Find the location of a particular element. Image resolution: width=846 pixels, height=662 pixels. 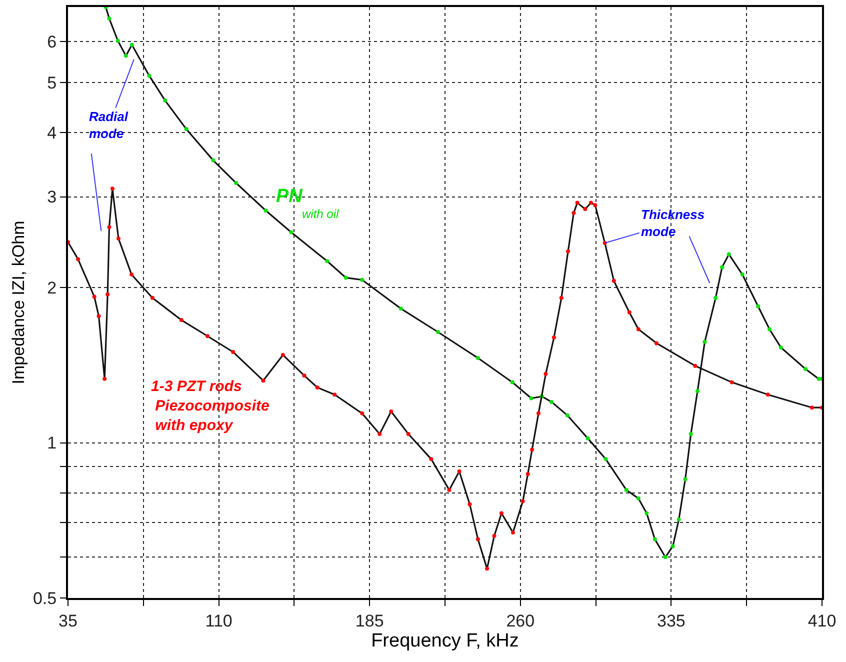

x-tick-label: 335 is located at coordinates (671, 620).